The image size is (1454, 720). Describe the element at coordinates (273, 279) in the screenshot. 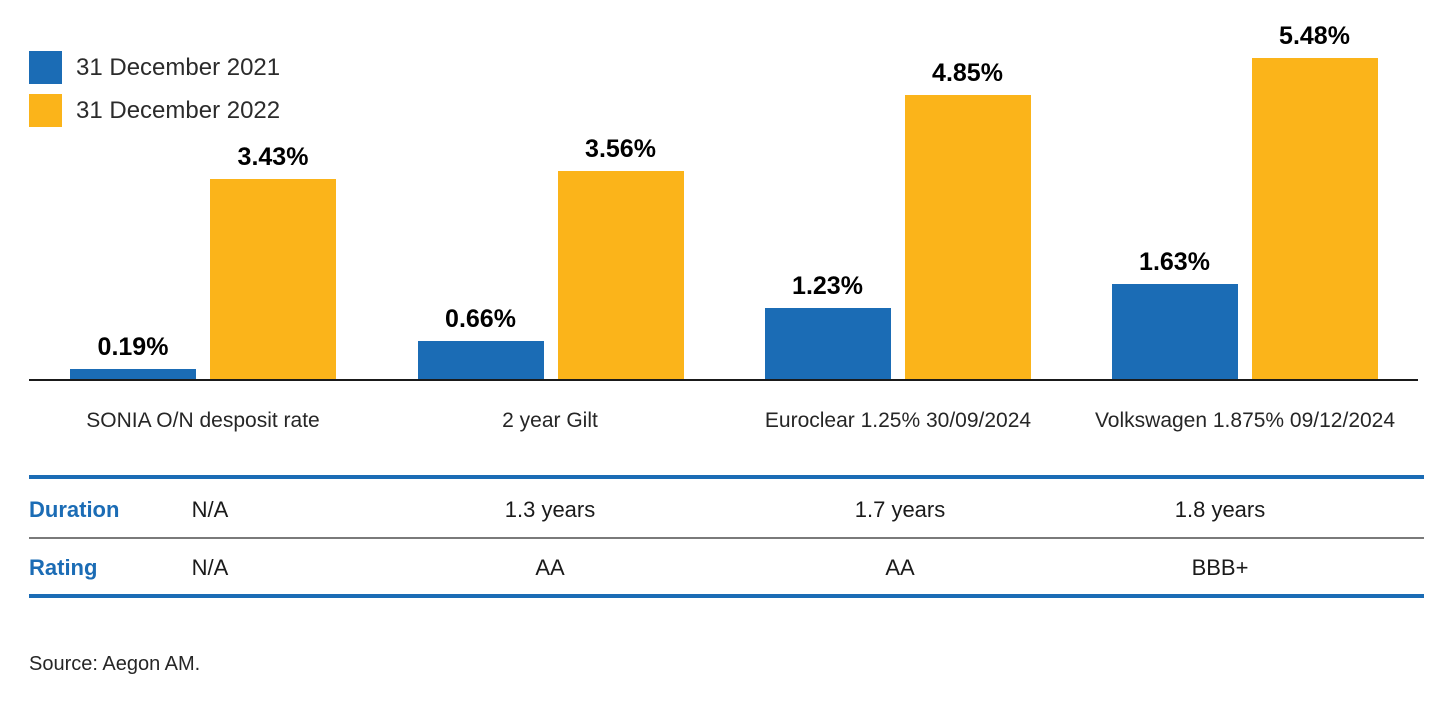

I see `bar-2022-sonia` at that location.